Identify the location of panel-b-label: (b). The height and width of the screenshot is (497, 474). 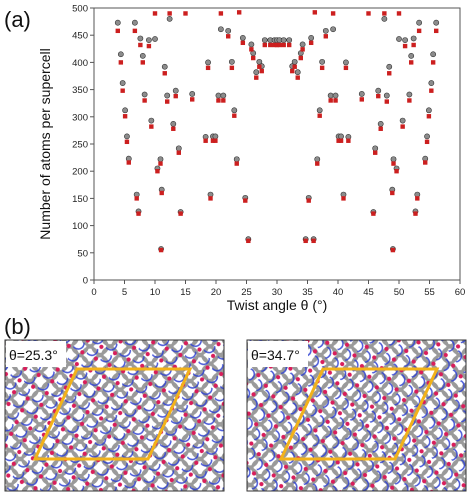
(17, 326).